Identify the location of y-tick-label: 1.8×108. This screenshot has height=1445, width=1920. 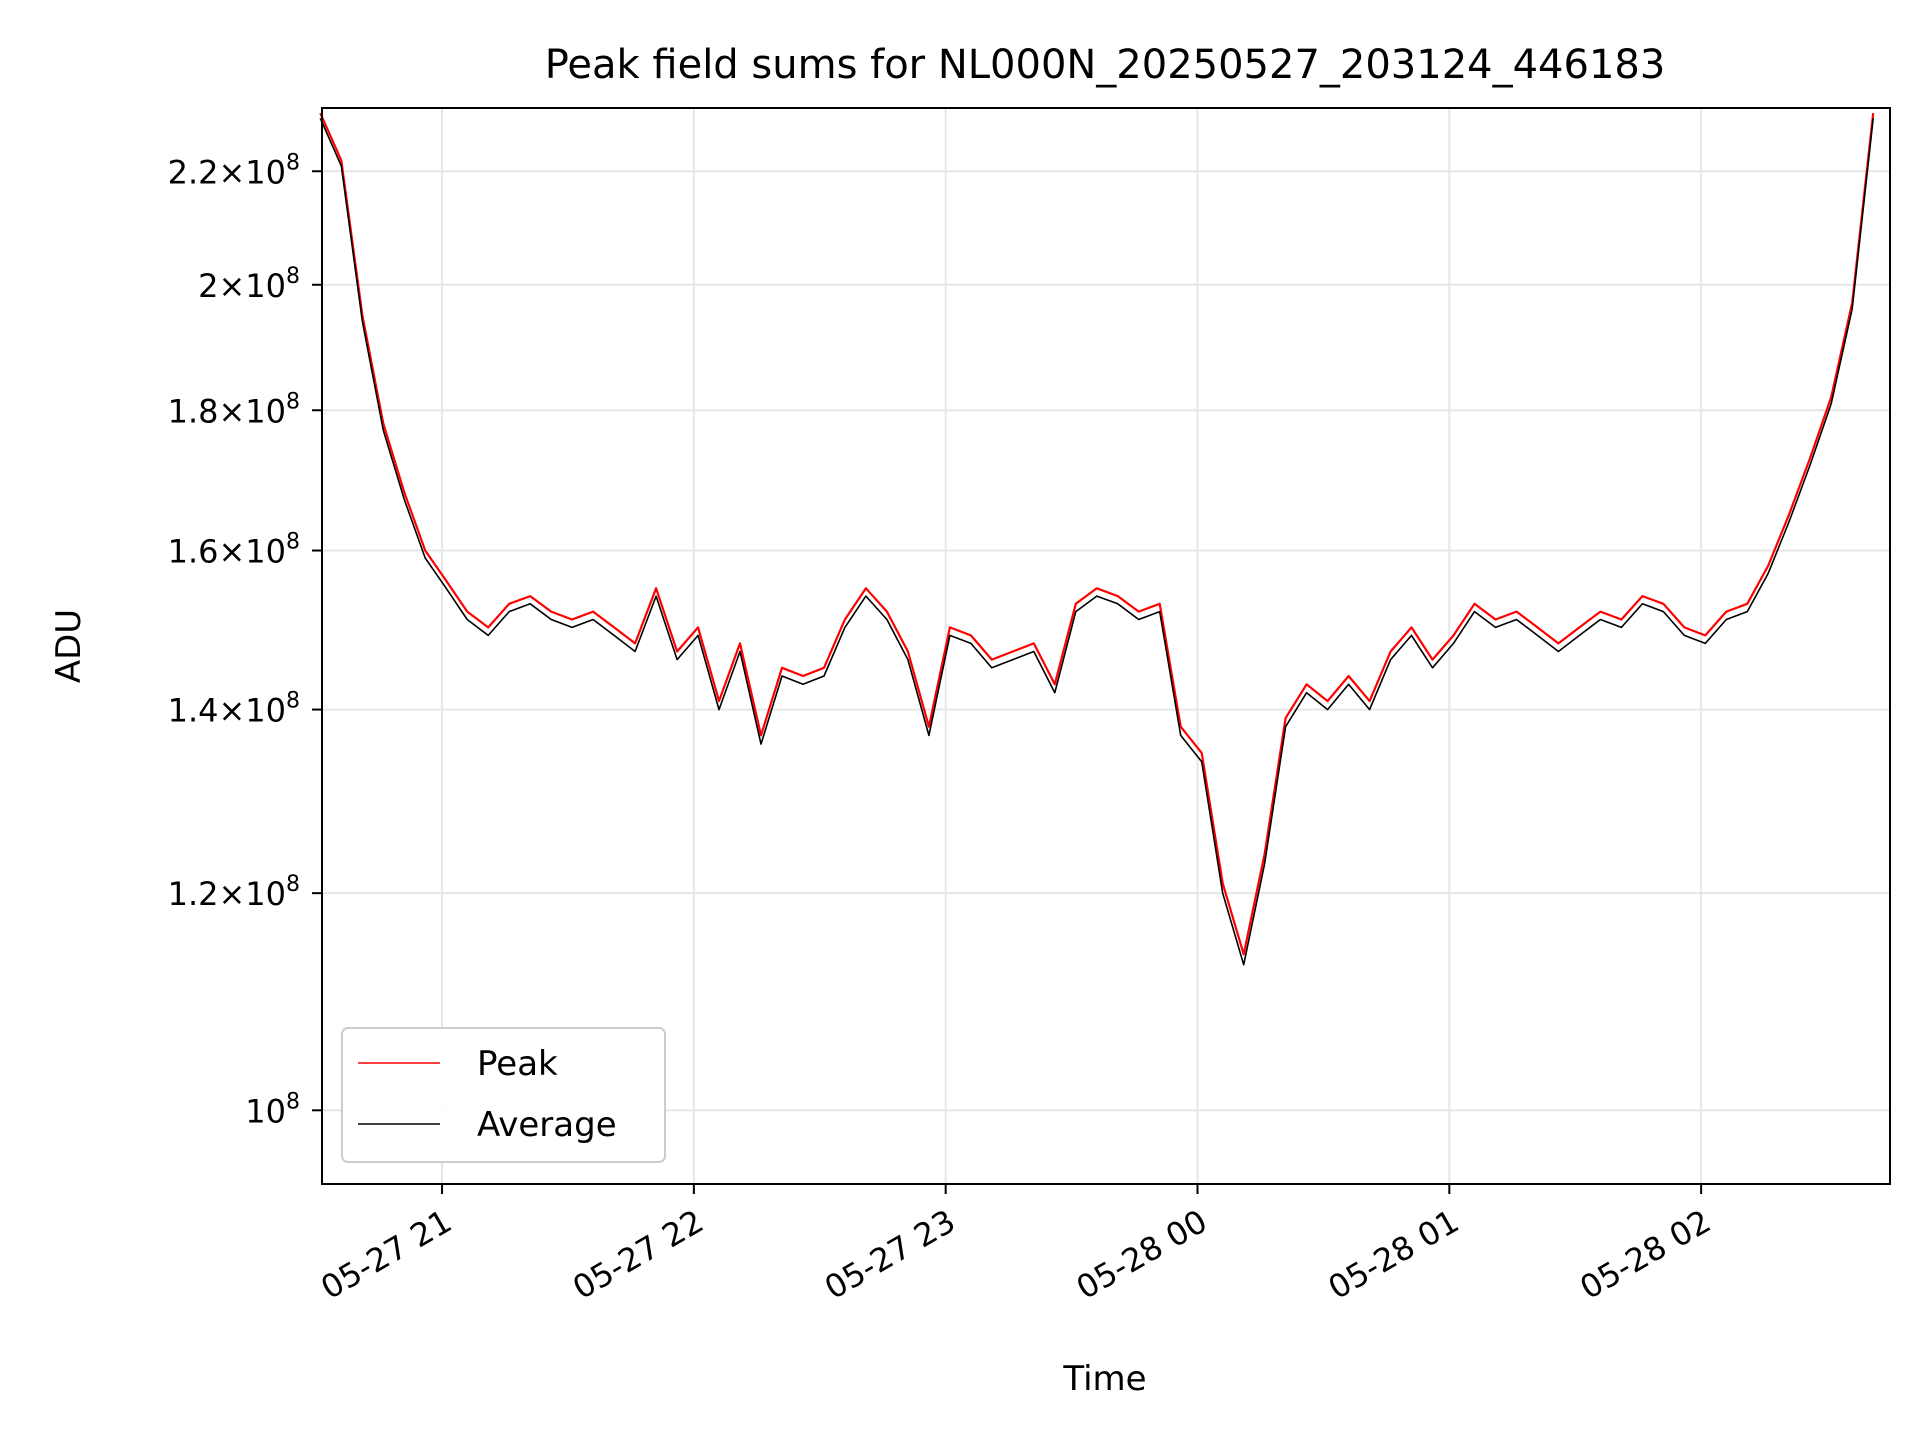
(234, 409).